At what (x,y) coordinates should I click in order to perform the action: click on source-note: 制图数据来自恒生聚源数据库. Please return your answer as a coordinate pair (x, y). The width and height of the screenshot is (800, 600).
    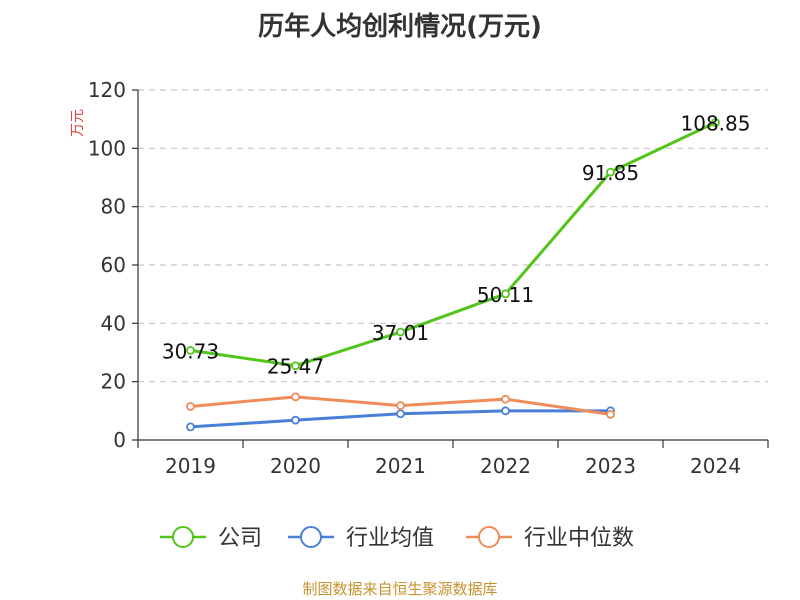
    Looking at the image, I should click on (400, 589).